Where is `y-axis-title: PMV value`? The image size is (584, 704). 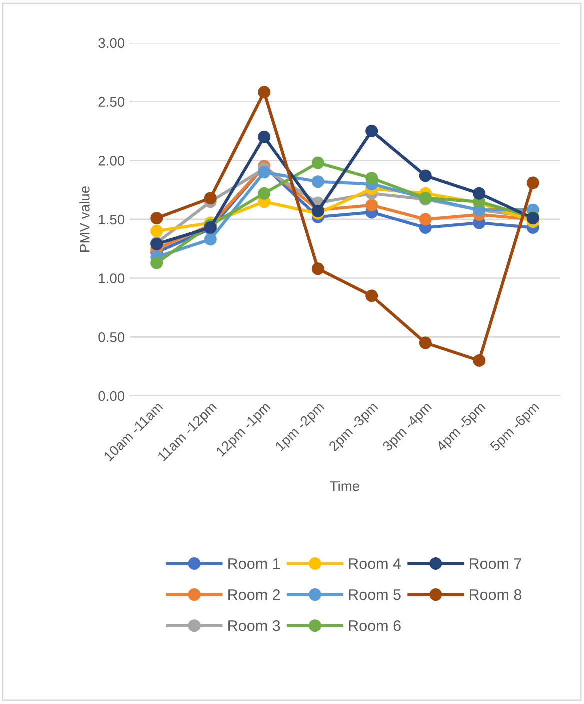 y-axis-title: PMV value is located at coordinates (85, 219).